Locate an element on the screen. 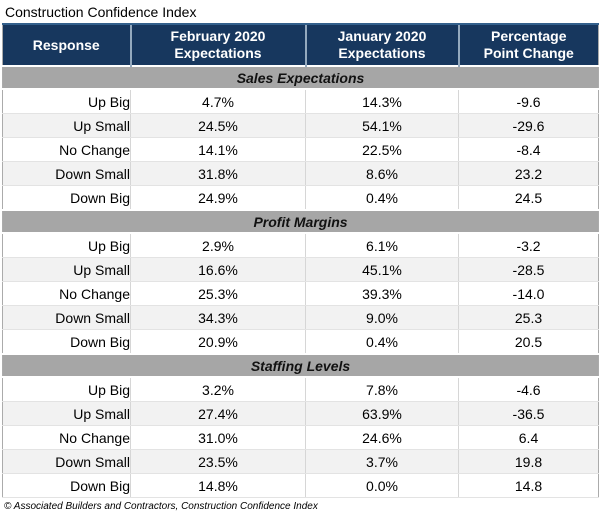 The height and width of the screenshot is (512, 600). value-cell: 14.8 is located at coordinates (528, 485).